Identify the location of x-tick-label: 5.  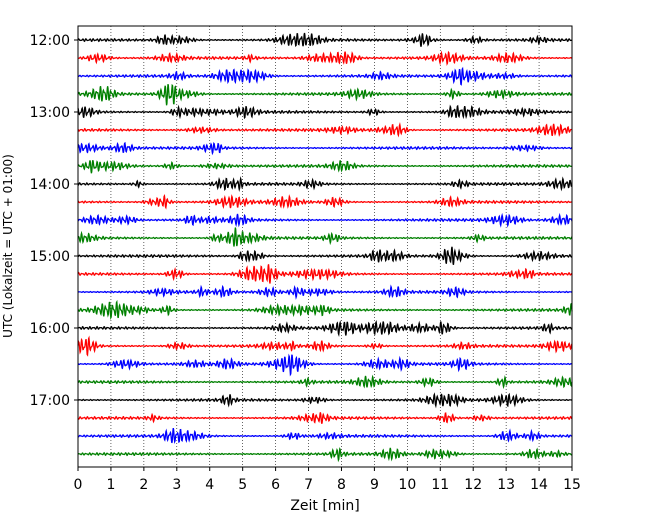
(242, 485).